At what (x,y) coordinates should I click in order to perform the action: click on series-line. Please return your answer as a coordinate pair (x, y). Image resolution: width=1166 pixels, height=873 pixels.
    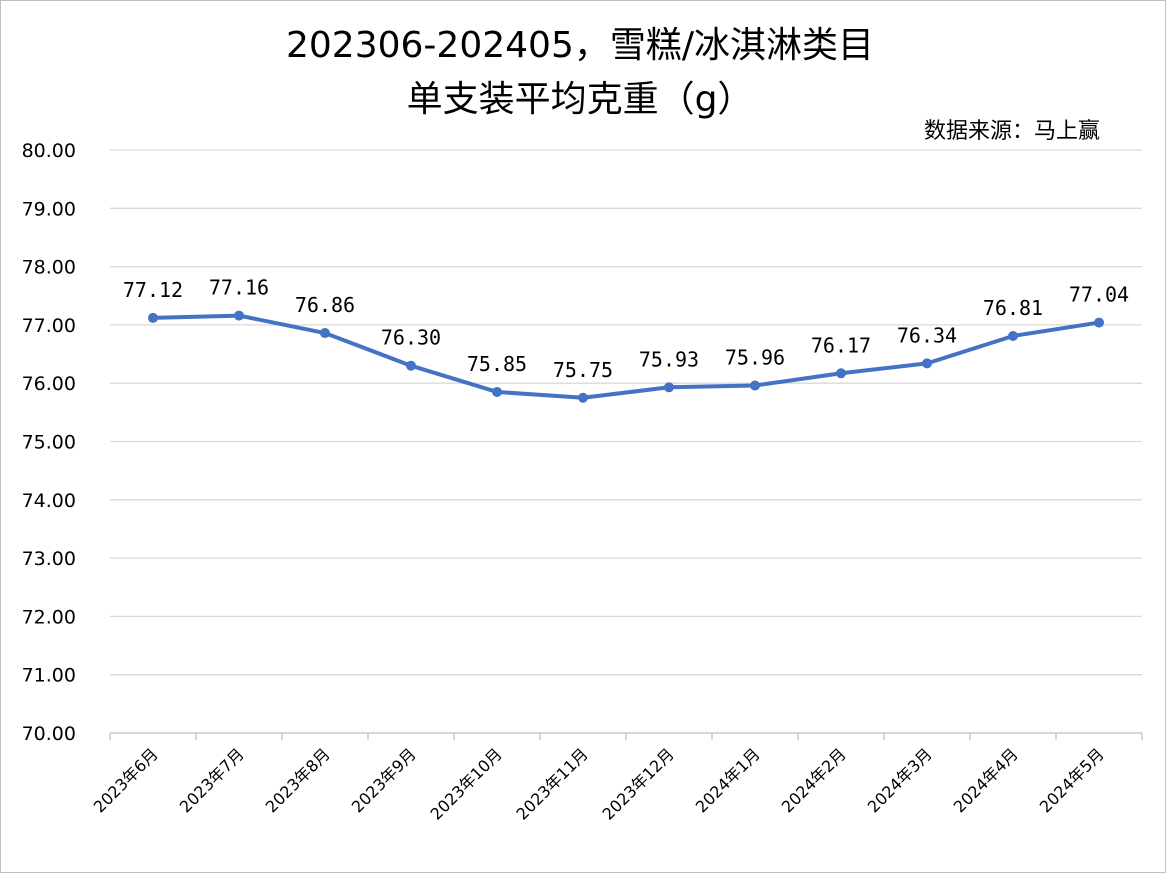
    Looking at the image, I should click on (626, 356).